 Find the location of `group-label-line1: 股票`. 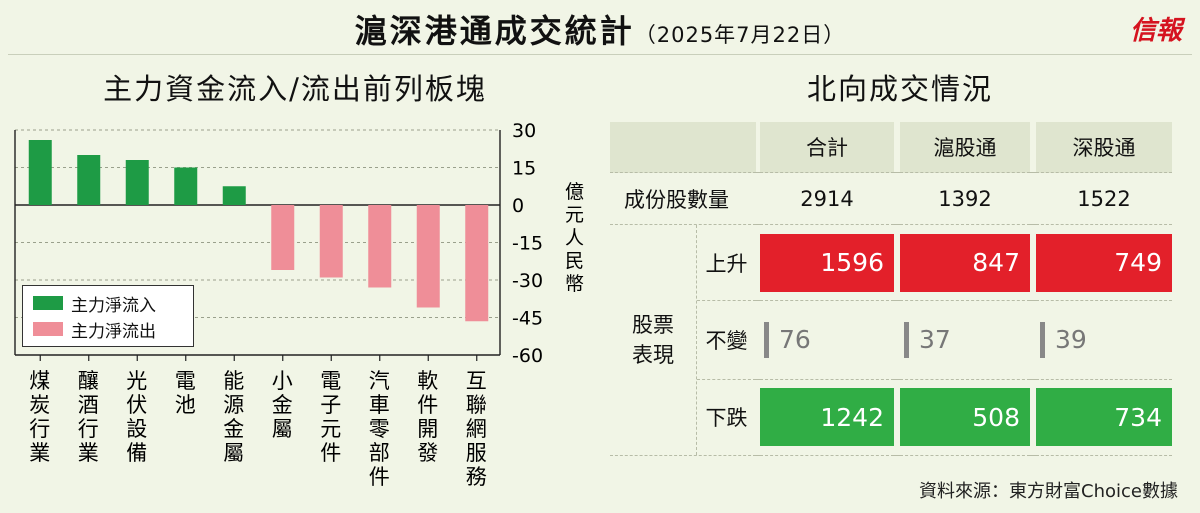

group-label-line1: 股票 is located at coordinates (653, 325).